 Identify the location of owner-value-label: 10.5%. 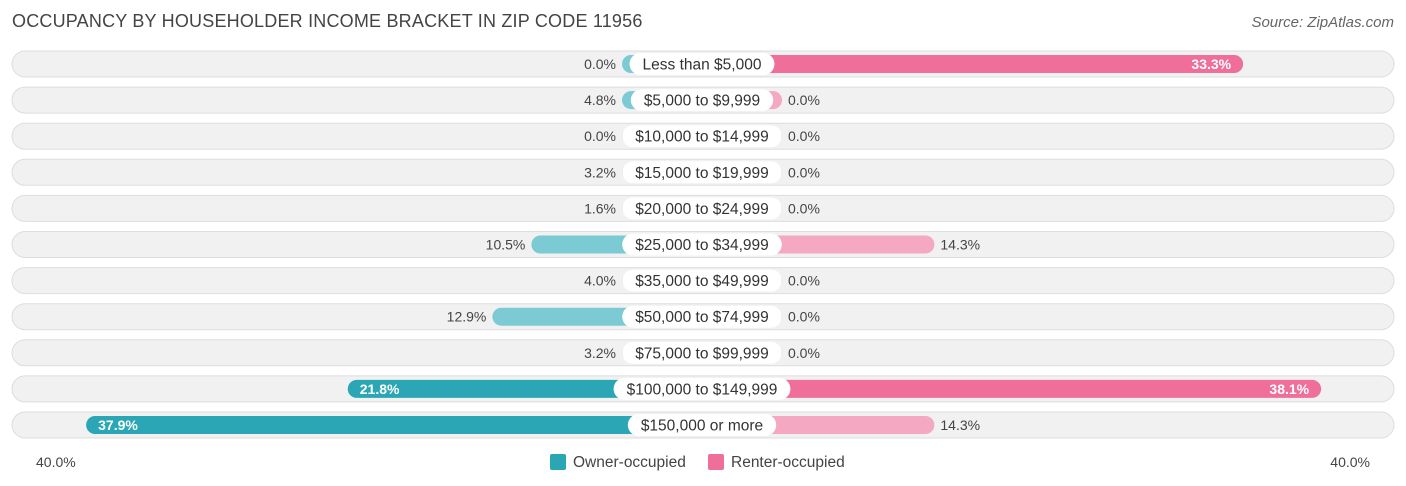
(506, 245).